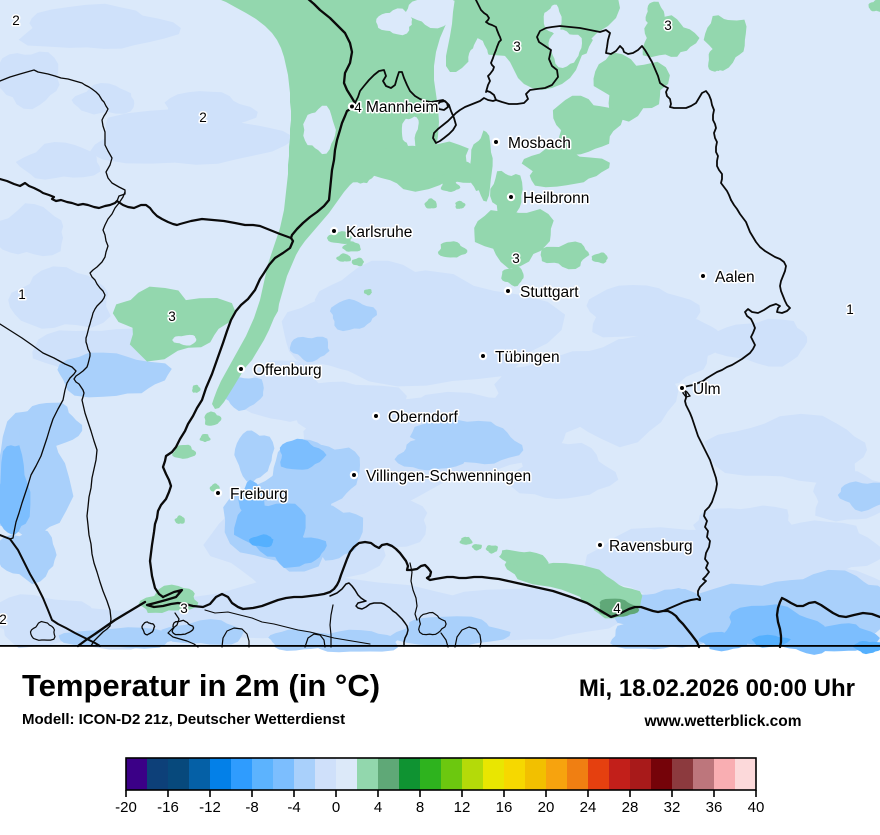 This screenshot has width=880, height=835. Describe the element at coordinates (448, 476) in the screenshot. I see `svg-text: Villingen-Schwenningen` at that location.